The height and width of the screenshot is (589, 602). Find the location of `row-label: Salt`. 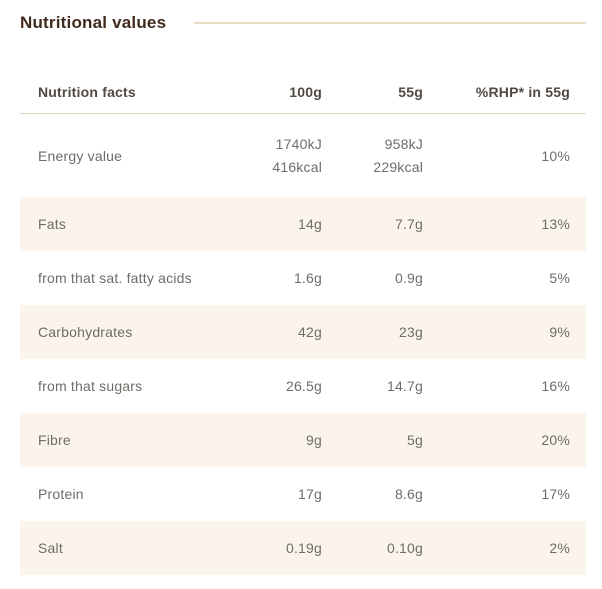

row-label: Salt is located at coordinates (50, 548).